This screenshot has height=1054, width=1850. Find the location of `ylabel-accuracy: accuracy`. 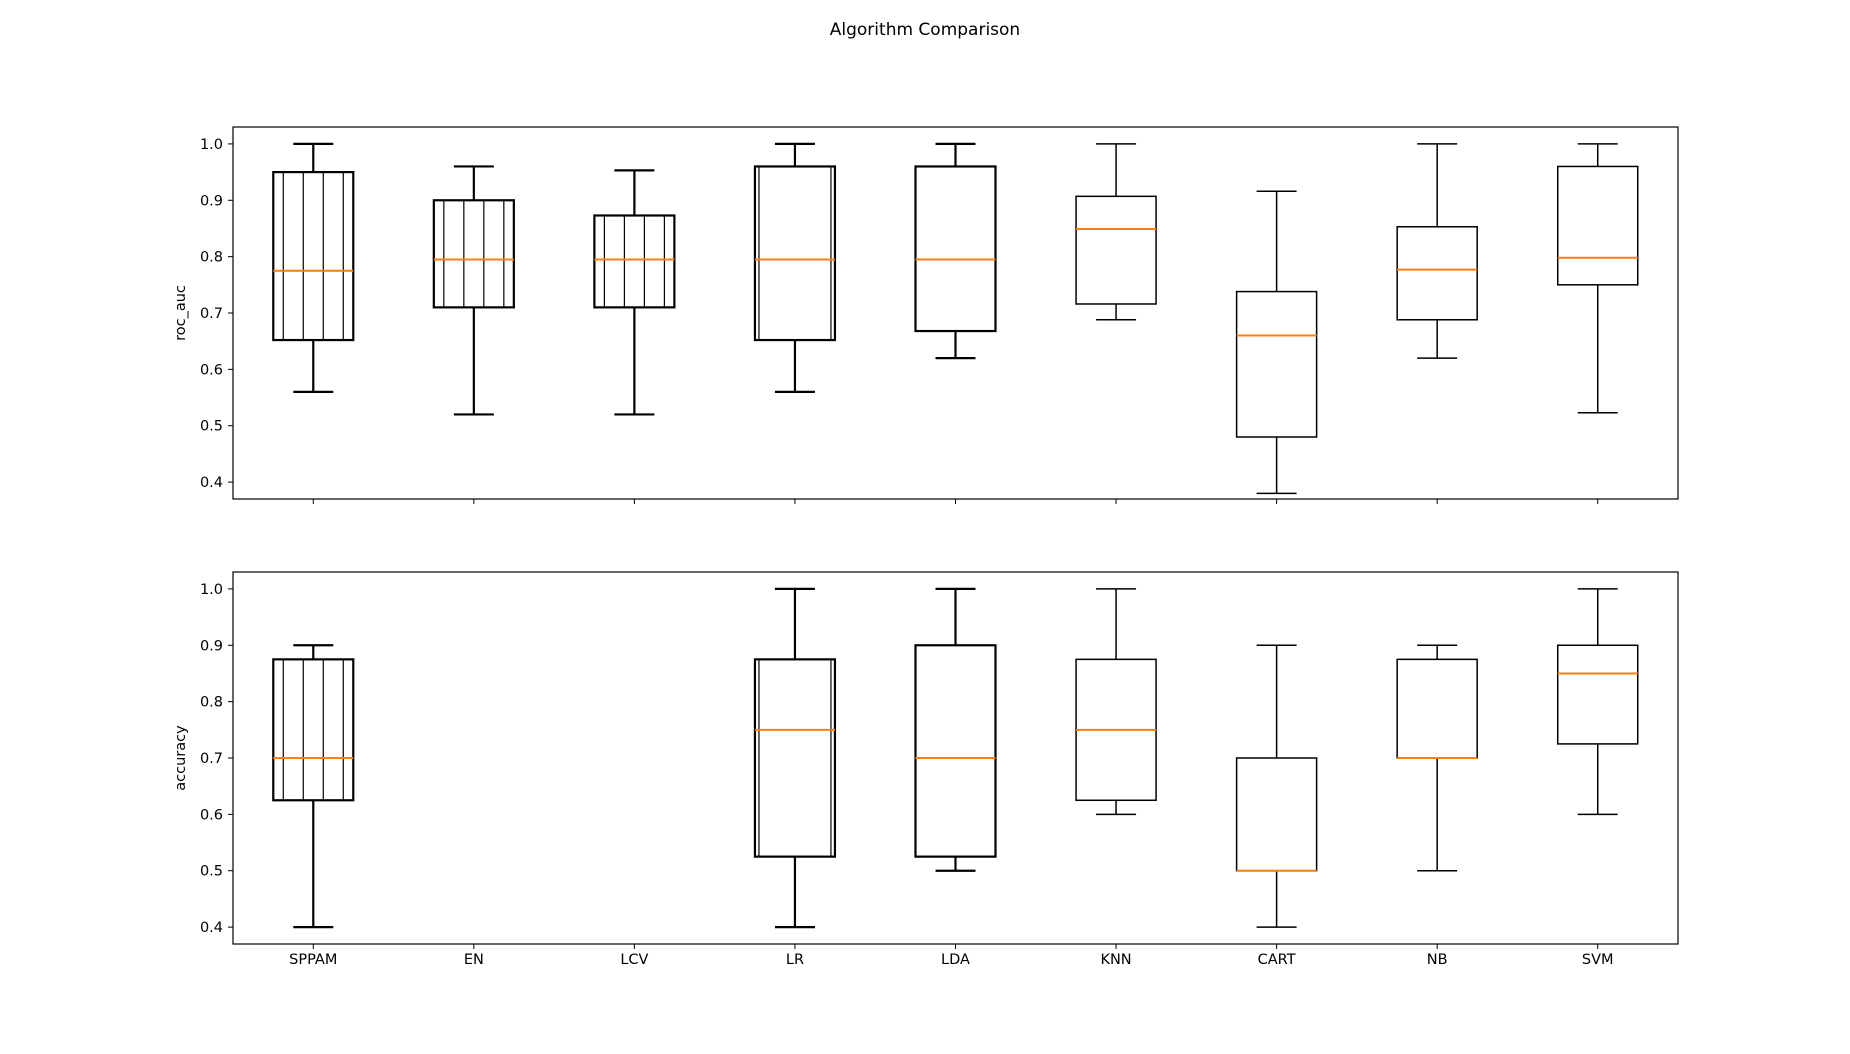

ylabel-accuracy: accuracy is located at coordinates (181, 758).